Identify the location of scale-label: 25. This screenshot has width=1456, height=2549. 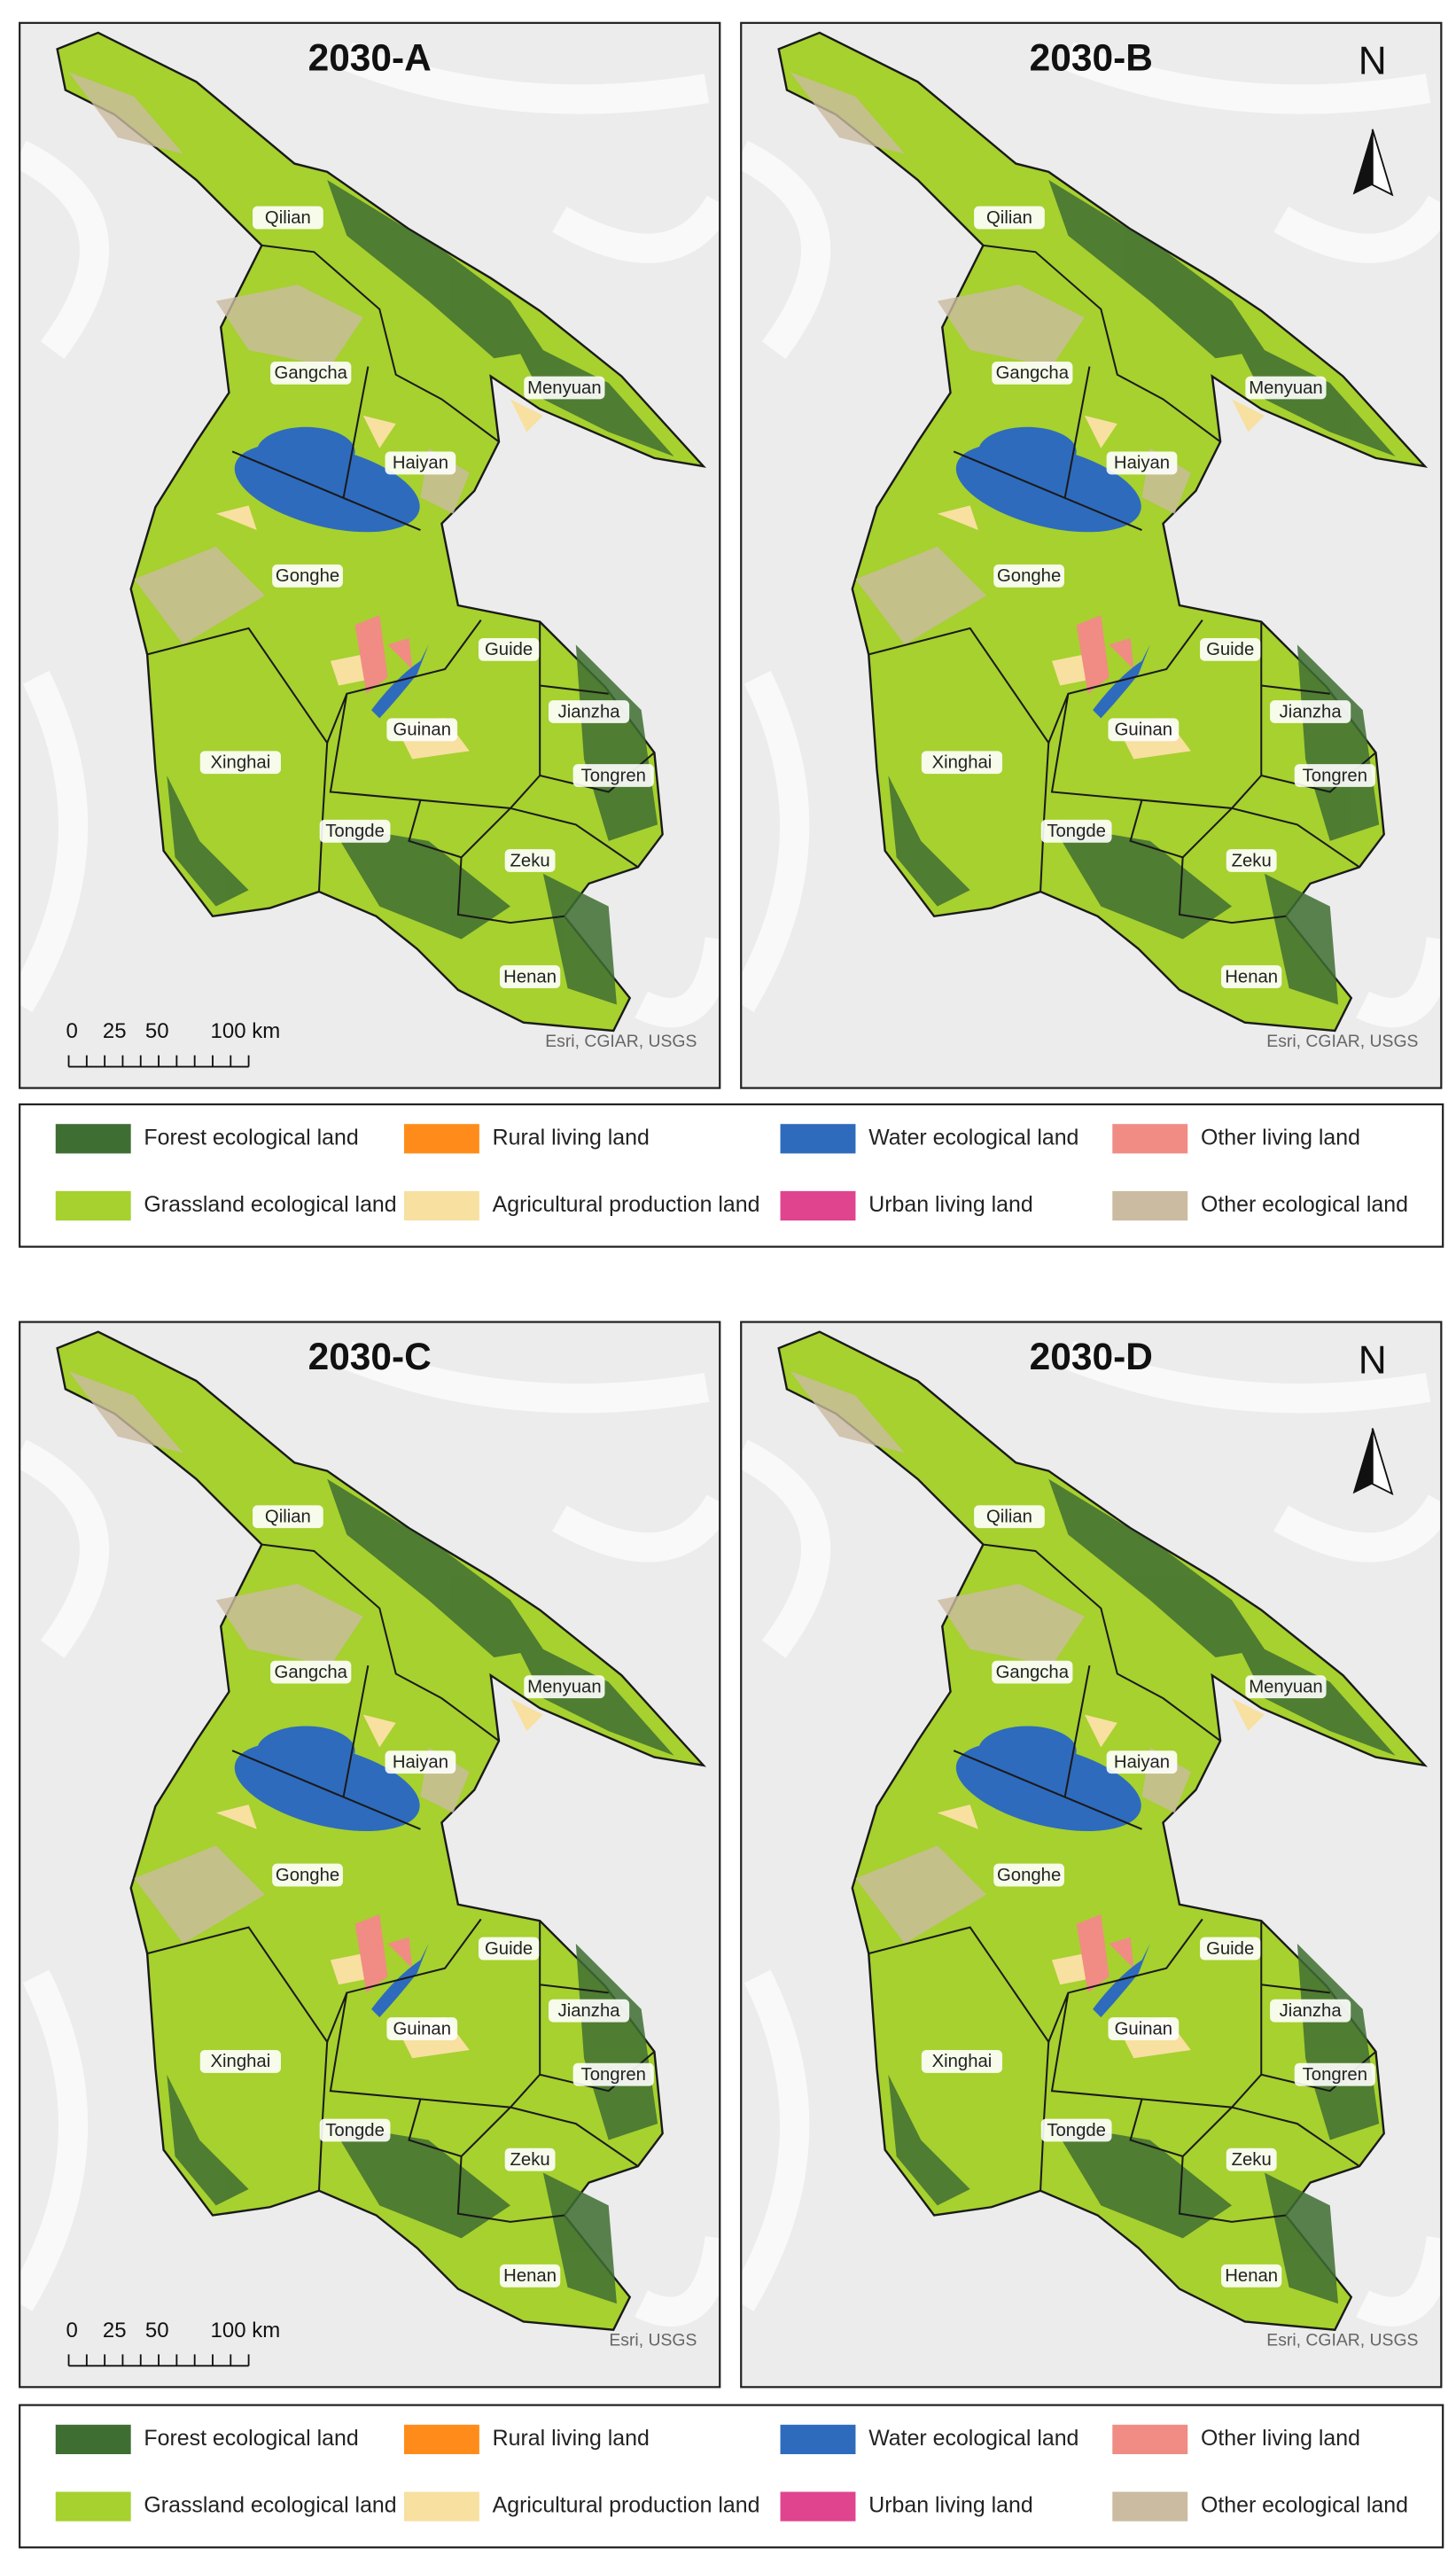
(115, 2331).